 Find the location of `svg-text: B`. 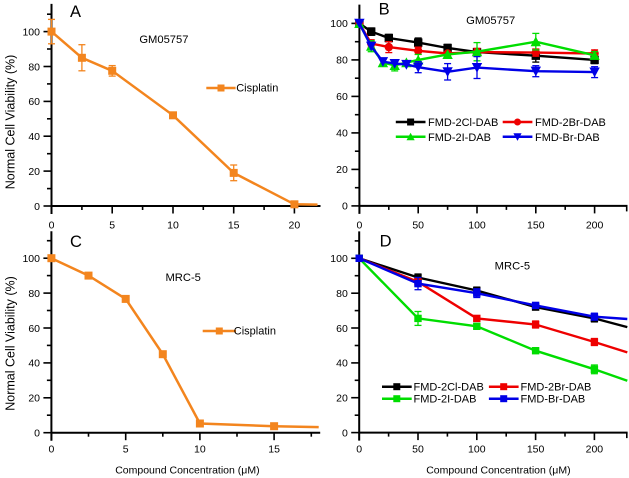

svg-text: B is located at coordinates (384, 9).